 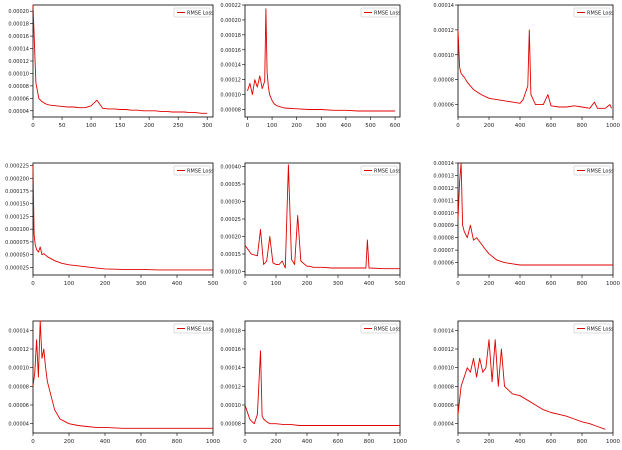 What do you see at coordinates (17, 243) in the screenshot?
I see `y-tick-label: 0.000075` at bounding box center [17, 243].